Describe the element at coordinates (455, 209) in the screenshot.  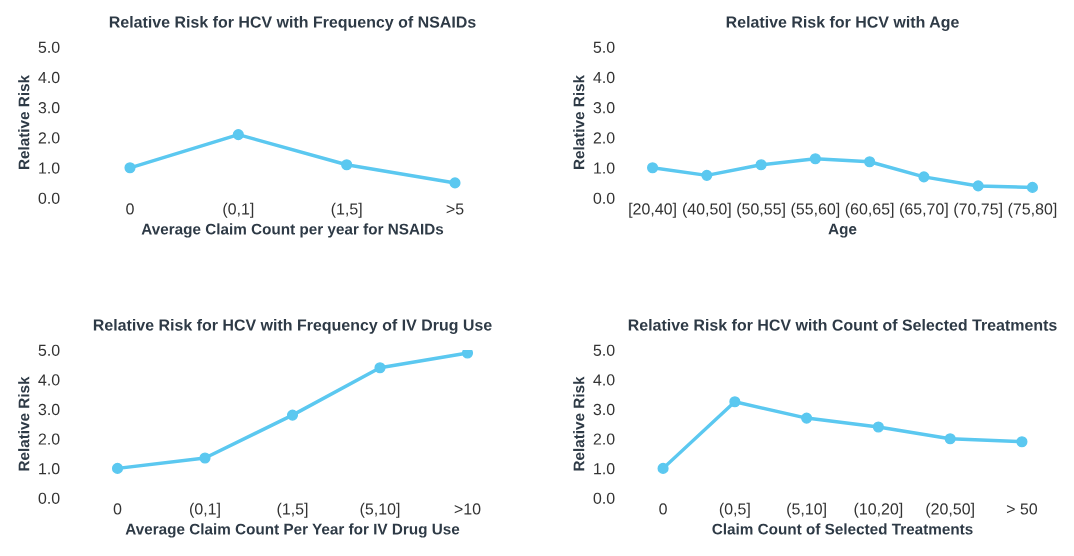
I see `x-tick-label: >5` at that location.